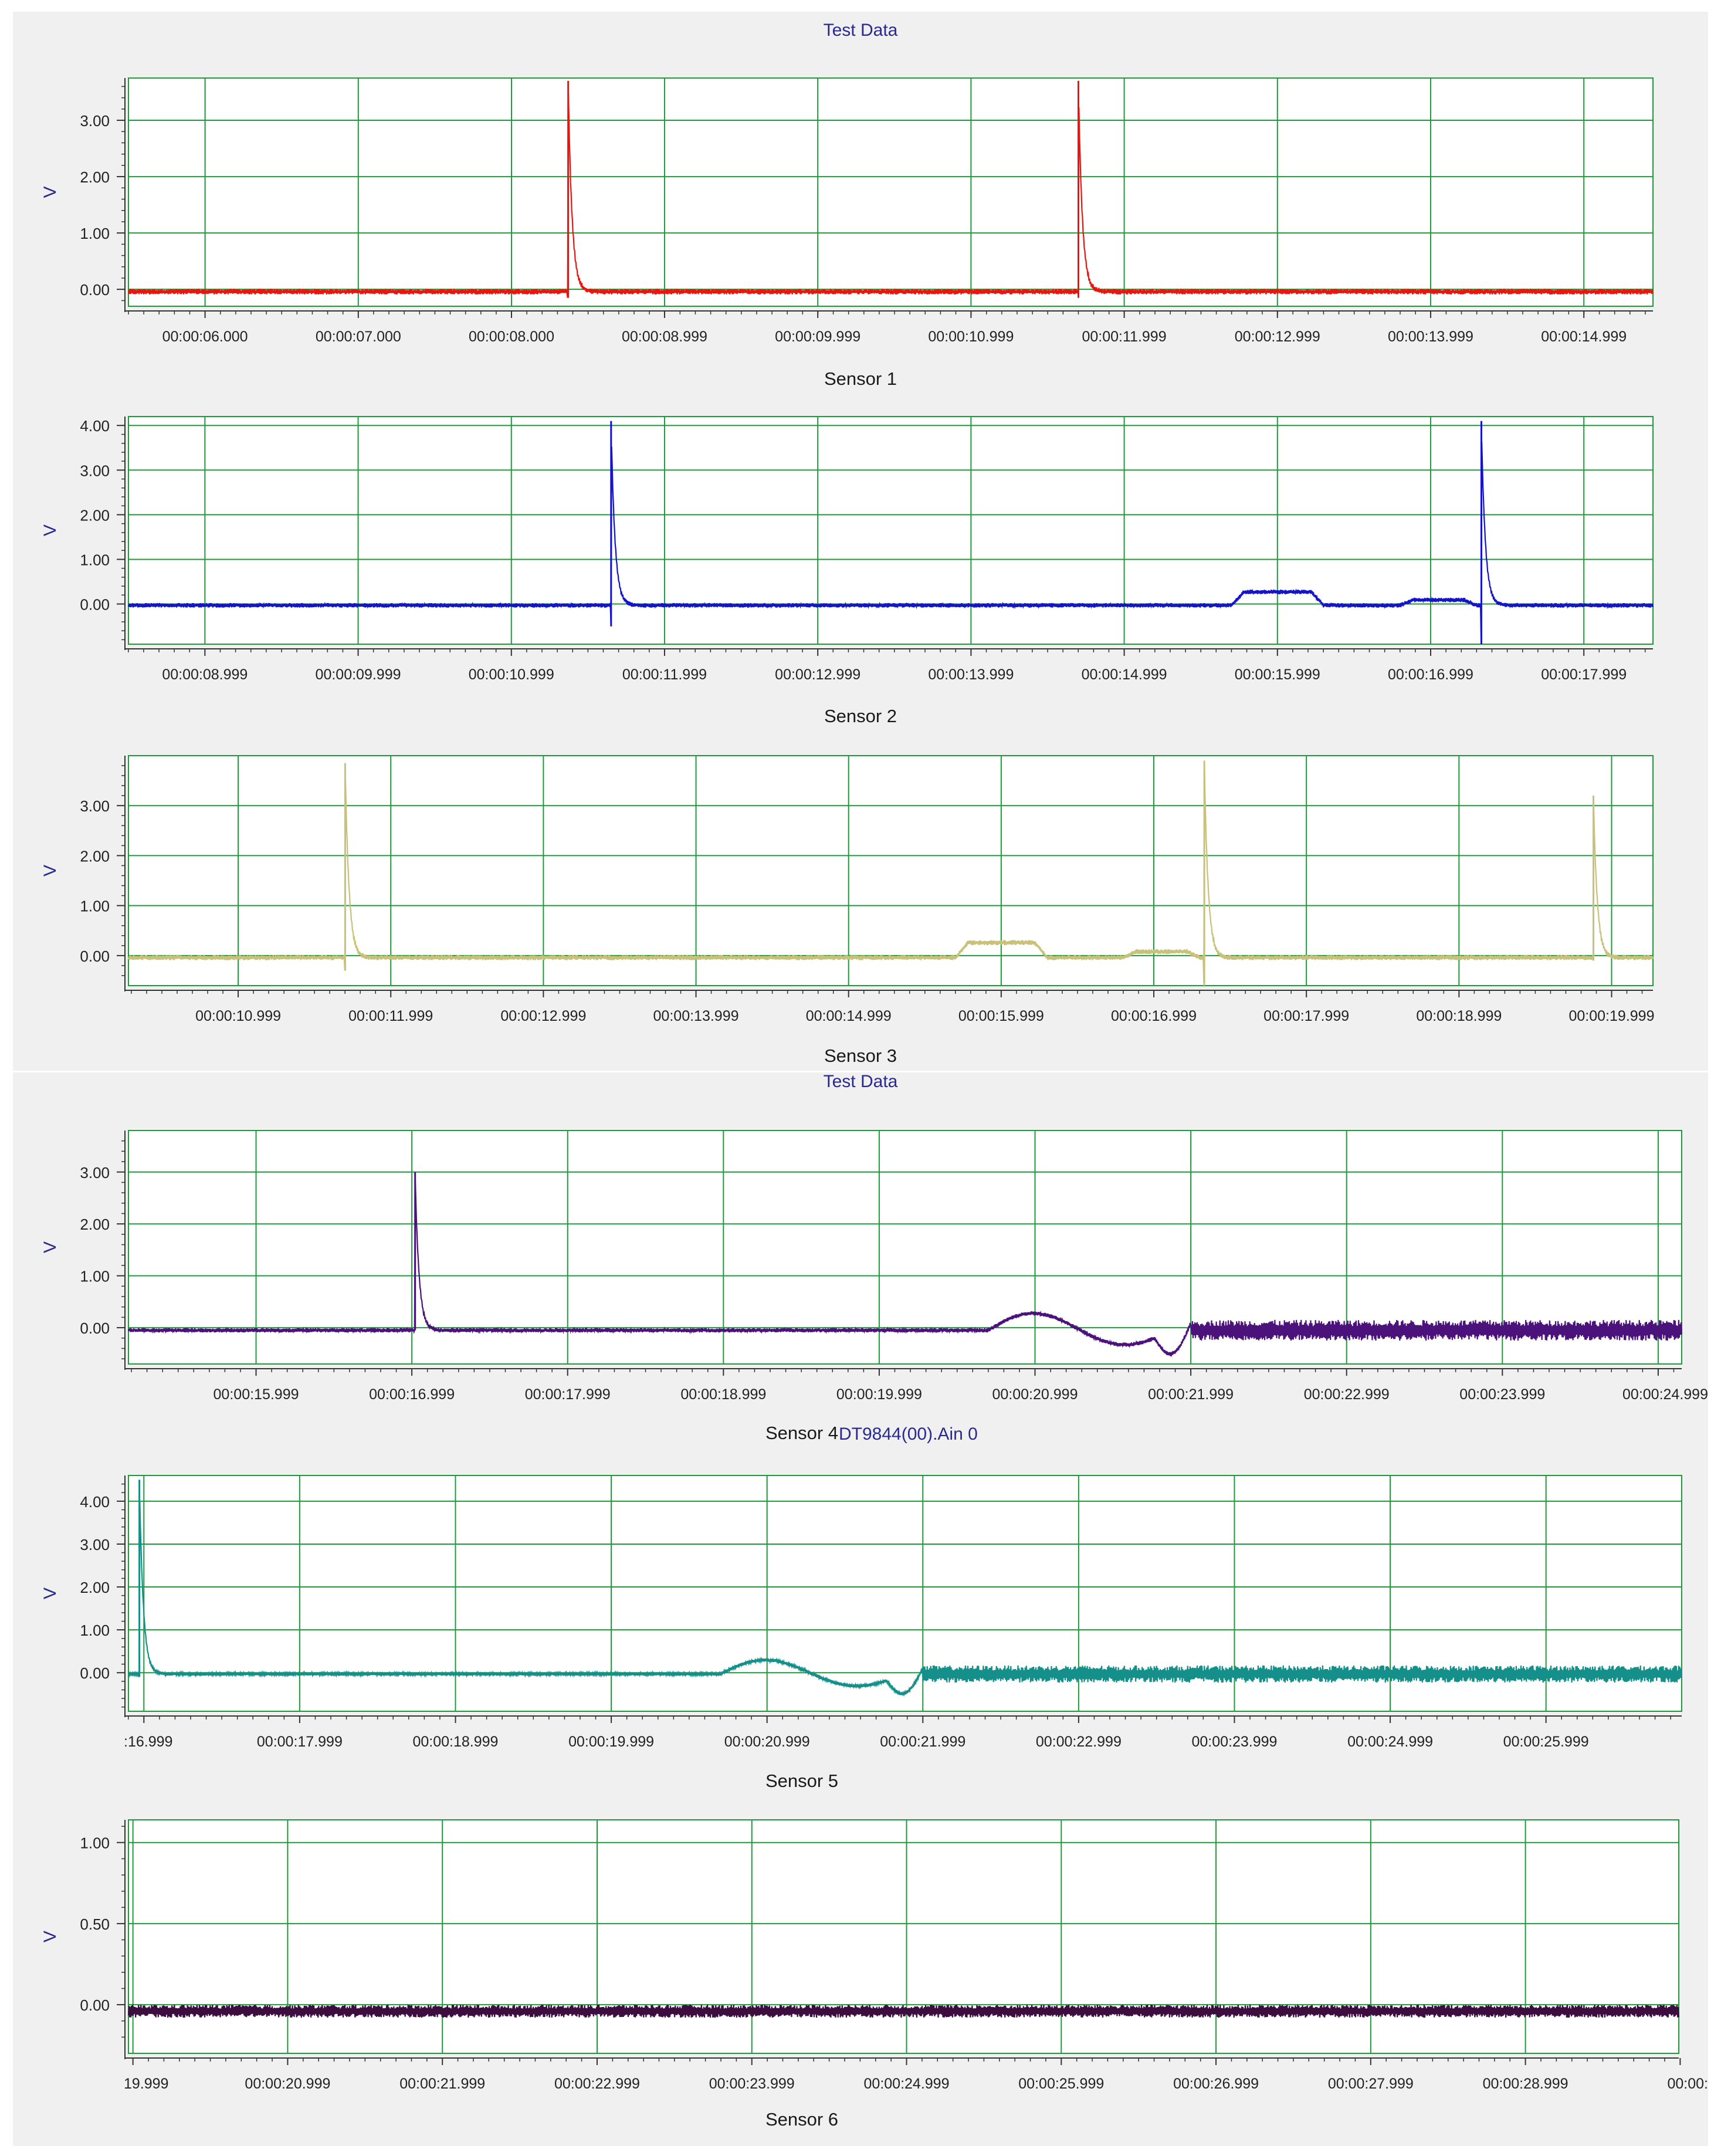 This screenshot has height=2156, width=1721. What do you see at coordinates (358, 337) in the screenshot?
I see `x-tick-label: 00:00:07.000` at bounding box center [358, 337].